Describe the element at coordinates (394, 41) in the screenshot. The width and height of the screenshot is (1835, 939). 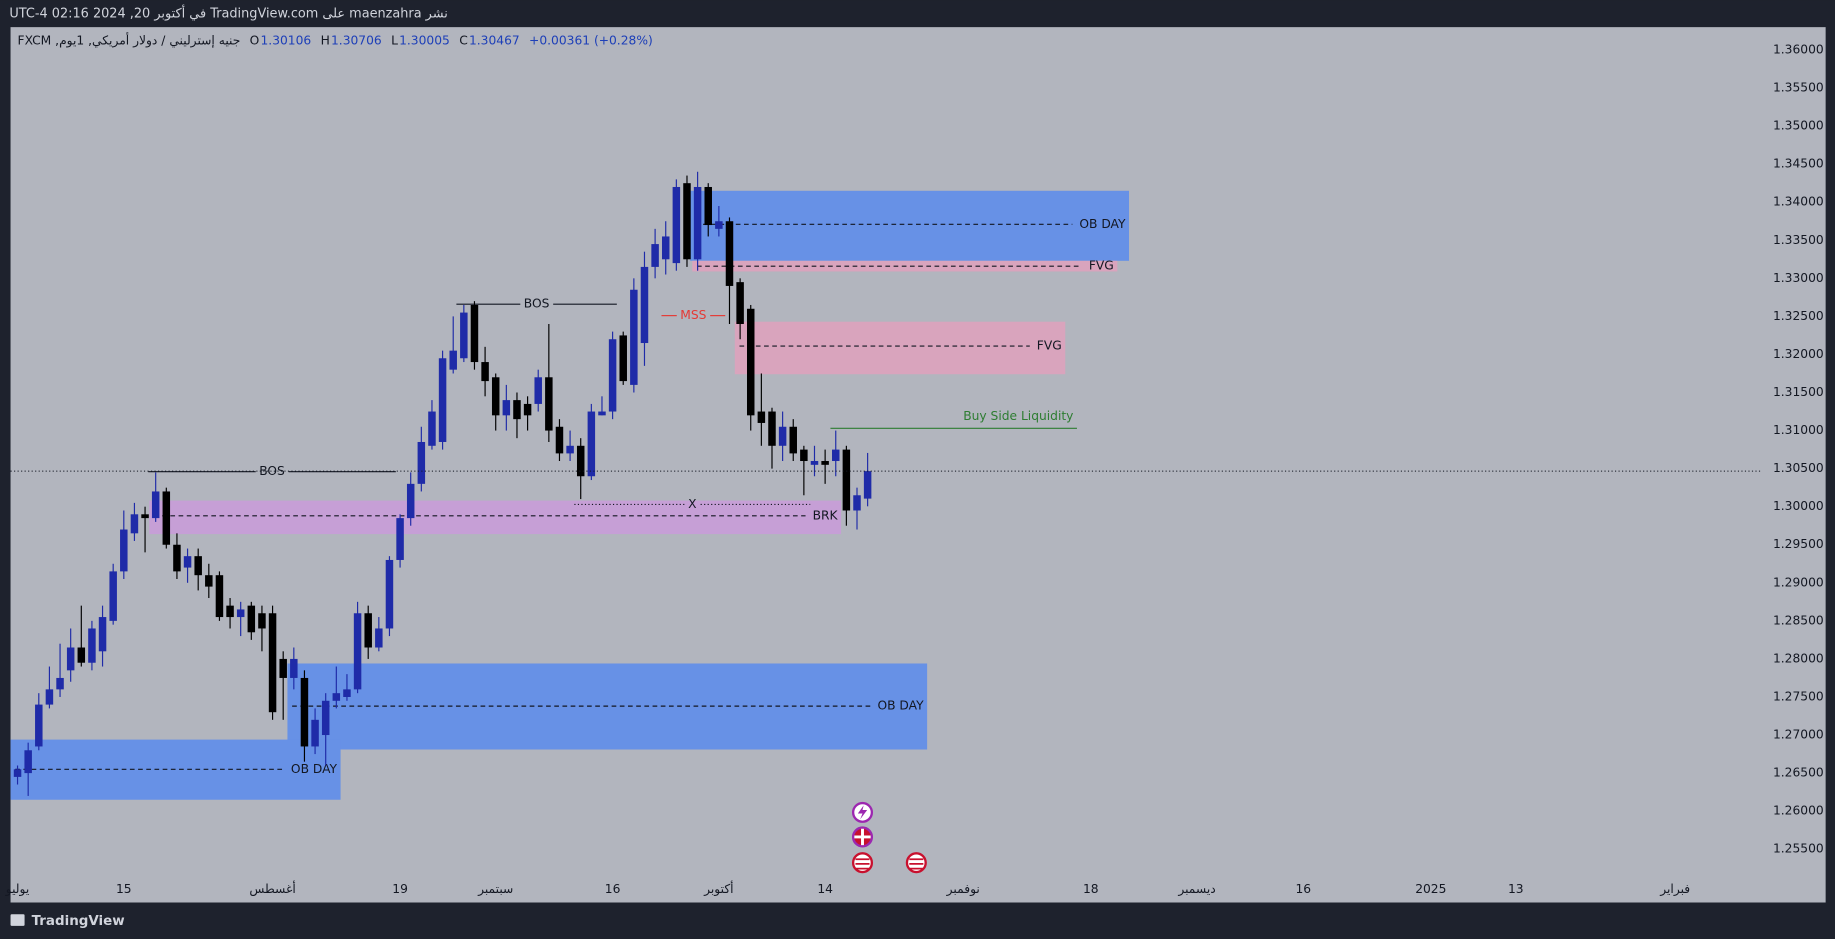
I see `legend-key: L` at that location.